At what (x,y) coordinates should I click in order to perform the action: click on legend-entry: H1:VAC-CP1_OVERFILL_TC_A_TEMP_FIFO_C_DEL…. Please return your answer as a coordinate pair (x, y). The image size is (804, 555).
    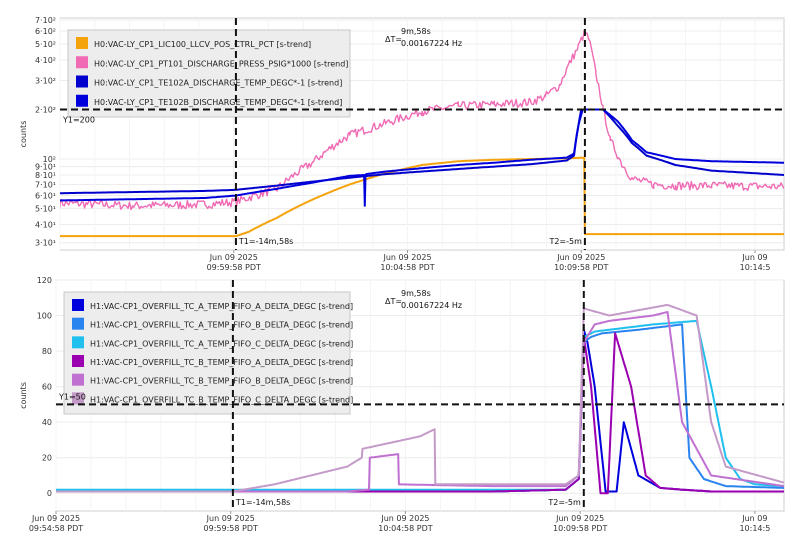
    Looking at the image, I should click on (221, 343).